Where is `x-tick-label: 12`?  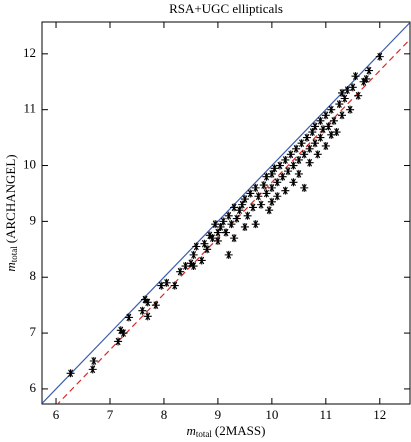 x-tick-label: 12 is located at coordinates (379, 414).